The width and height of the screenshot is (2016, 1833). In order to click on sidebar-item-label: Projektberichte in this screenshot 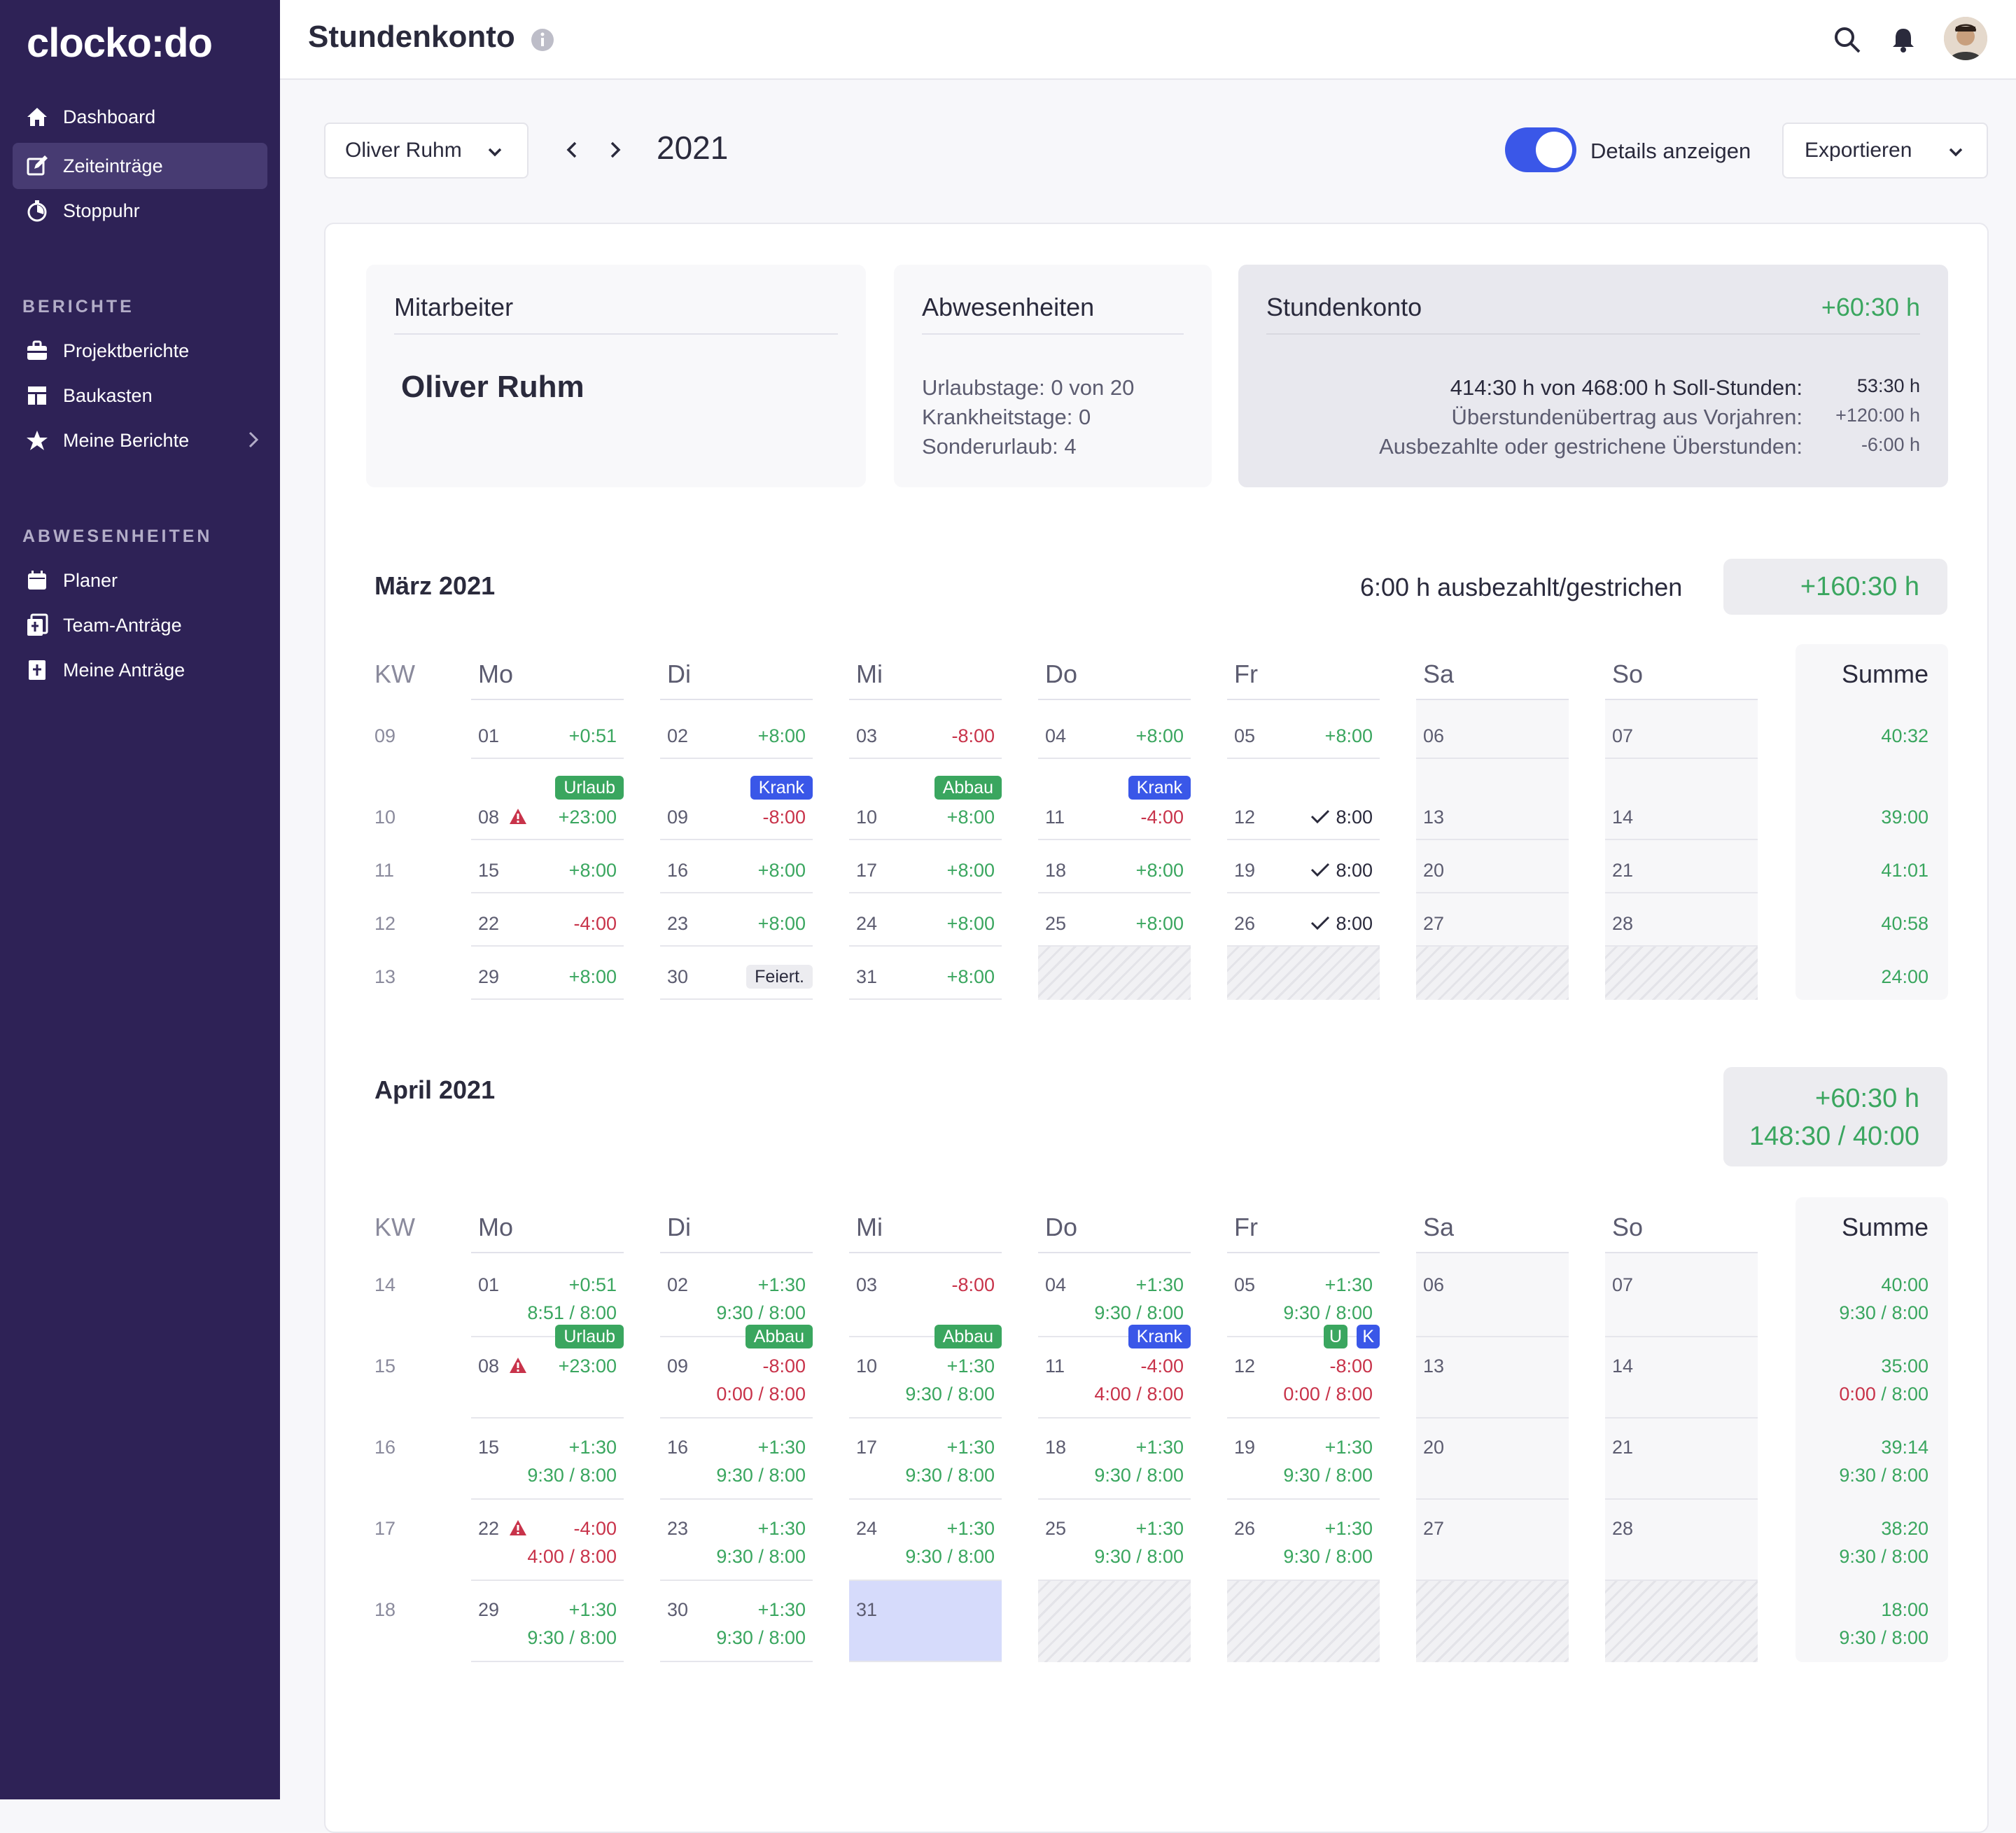, I will do `click(126, 350)`.